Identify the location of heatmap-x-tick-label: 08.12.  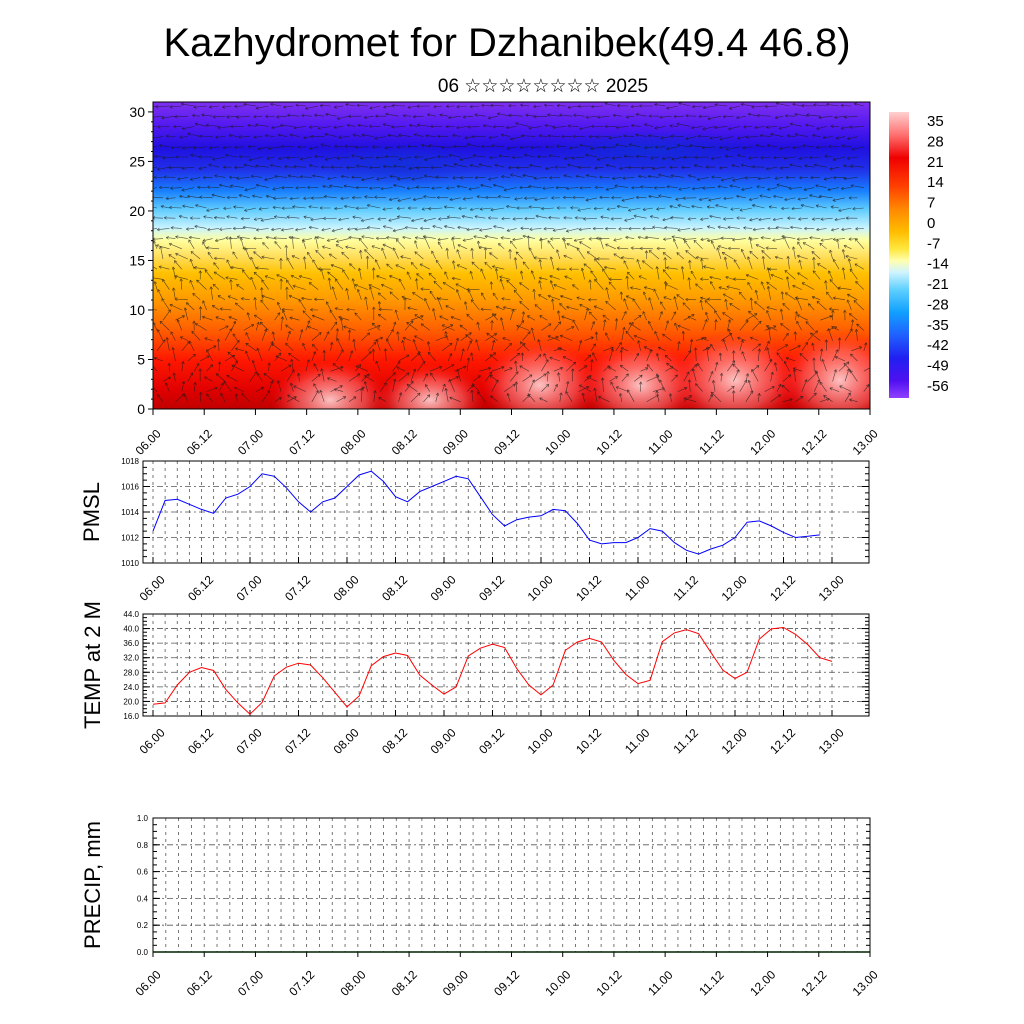
(404, 441).